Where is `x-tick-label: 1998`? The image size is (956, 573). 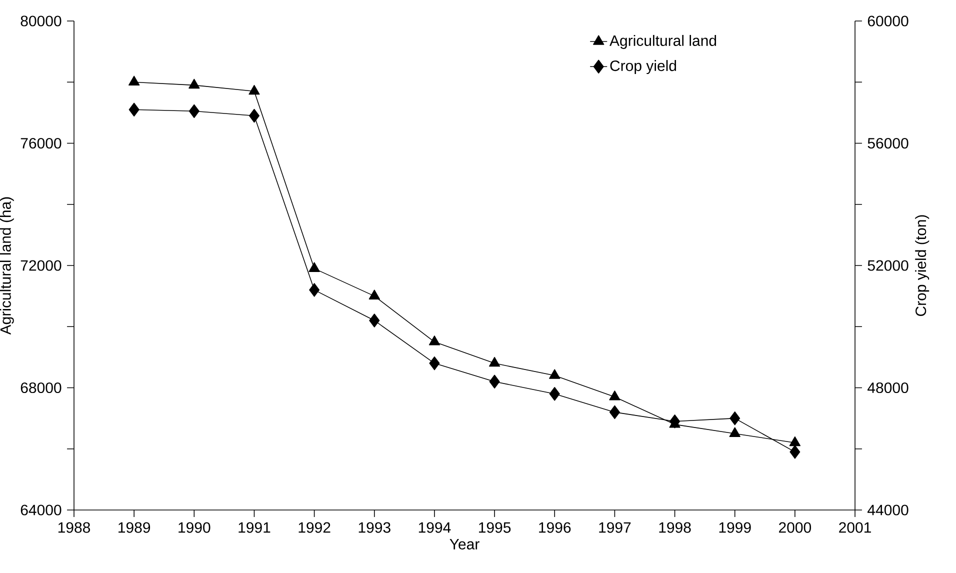
x-tick-label: 1998 is located at coordinates (675, 527).